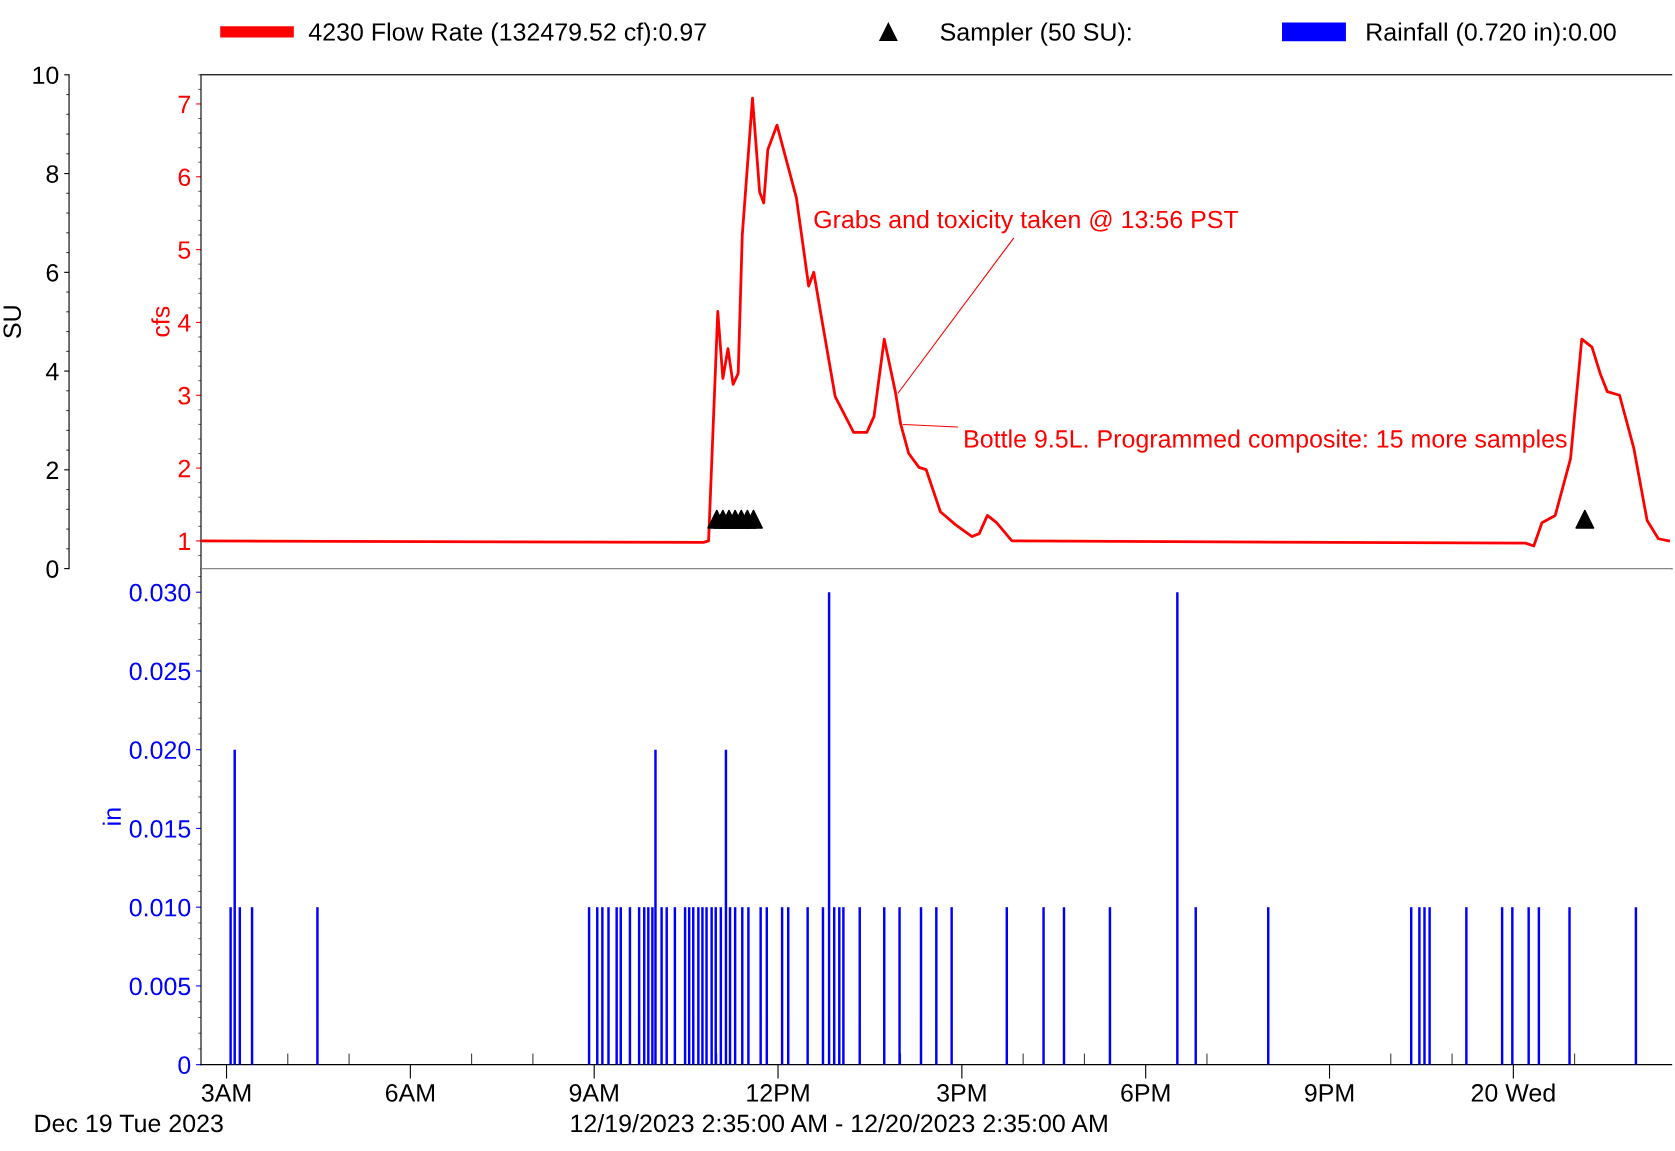 The image size is (1675, 1151). I want to click on y2-axis-title: SU, so click(12, 322).